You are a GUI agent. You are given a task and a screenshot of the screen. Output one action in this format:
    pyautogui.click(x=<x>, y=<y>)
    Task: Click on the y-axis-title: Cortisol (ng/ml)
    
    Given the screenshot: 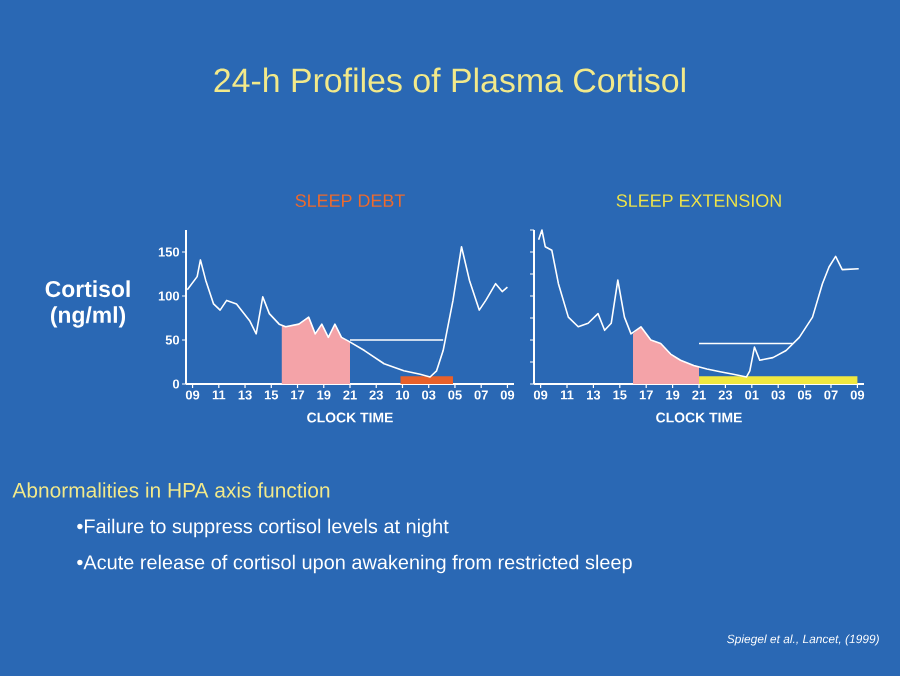 What is the action you would take?
    pyautogui.click(x=87, y=304)
    